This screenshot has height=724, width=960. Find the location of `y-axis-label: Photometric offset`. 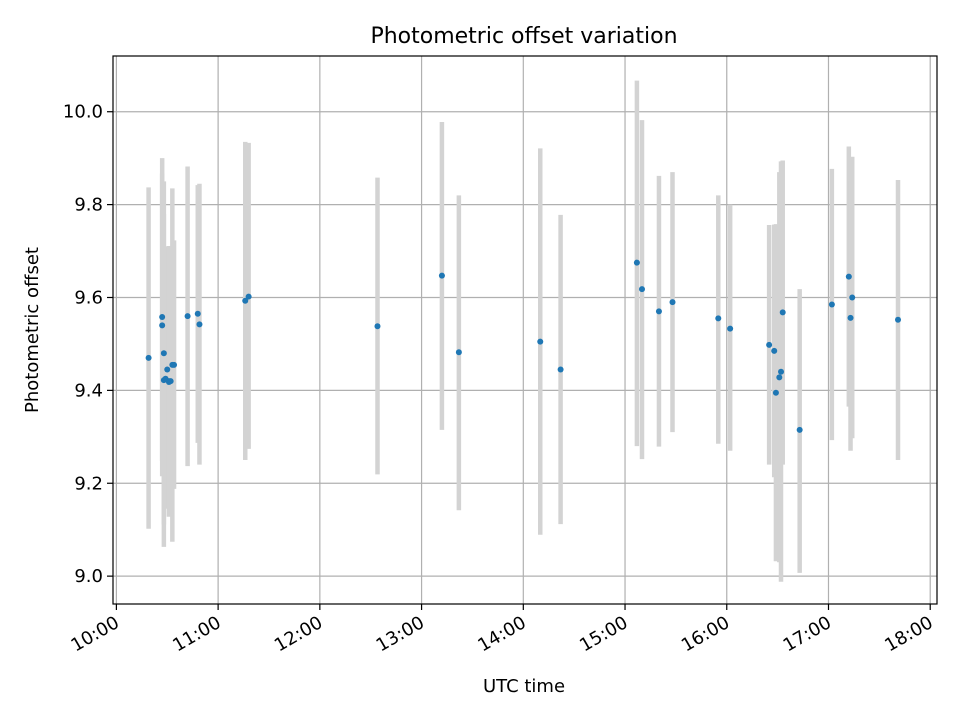

y-axis-label: Photometric offset is located at coordinates (32, 330).